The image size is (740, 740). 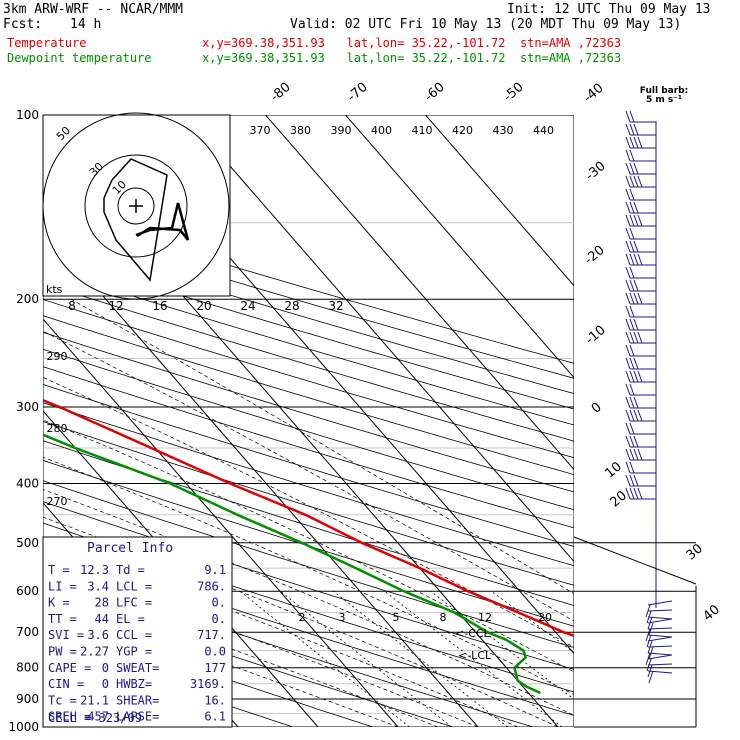 I want to click on isotherm-label: 40, so click(x=712, y=613).